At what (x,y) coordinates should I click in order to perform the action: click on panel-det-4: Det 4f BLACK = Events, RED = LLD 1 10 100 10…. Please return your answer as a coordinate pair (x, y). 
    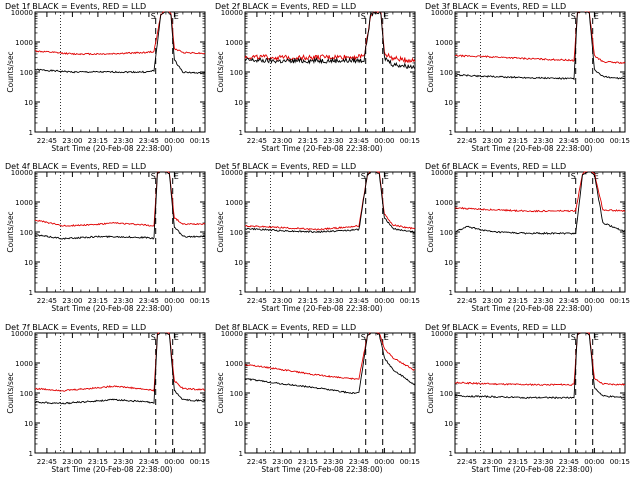
    Looking at the image, I should click on (107, 237).